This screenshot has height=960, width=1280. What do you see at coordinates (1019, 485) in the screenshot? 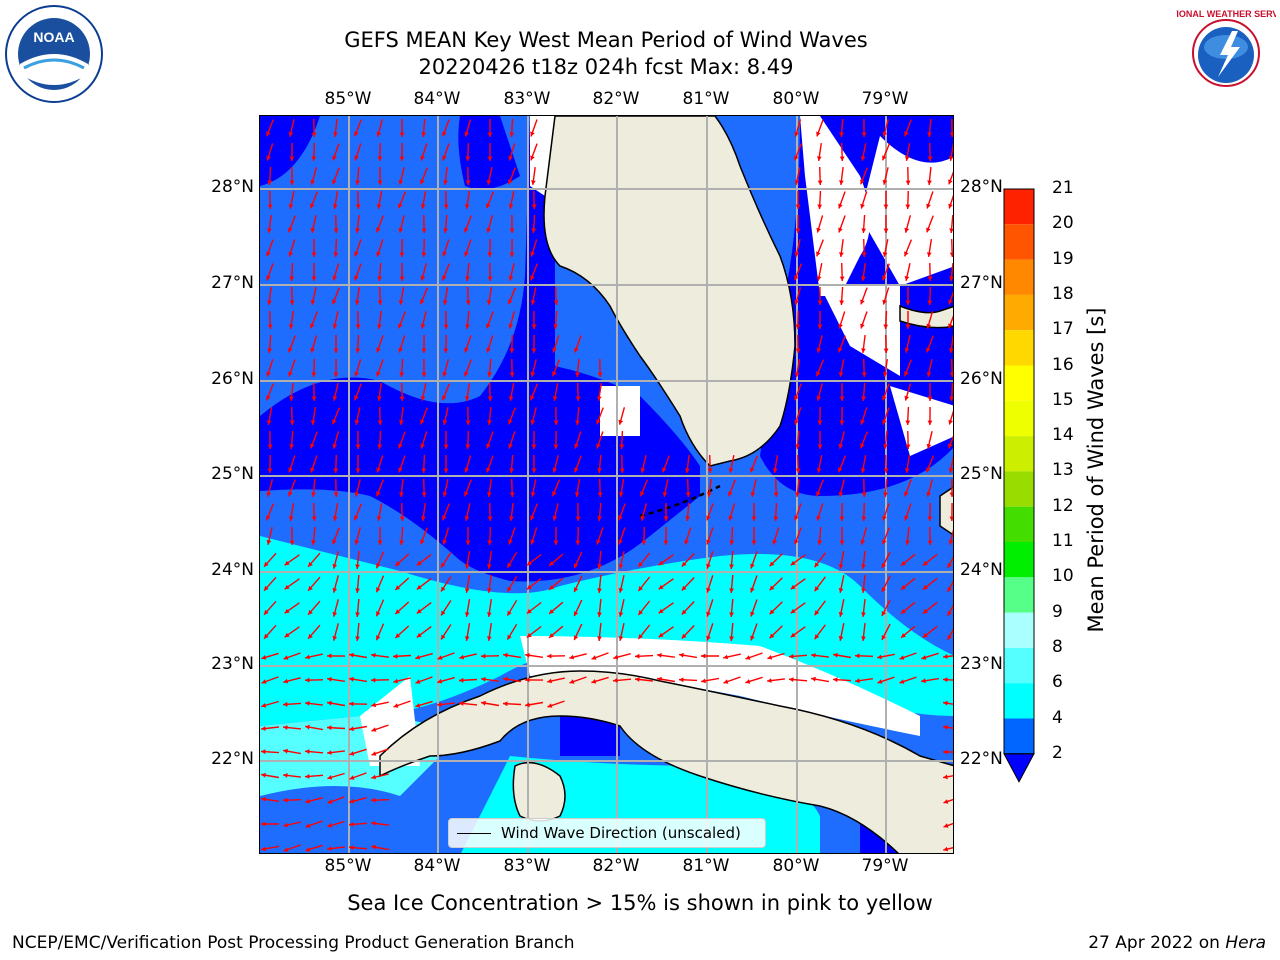
I see `colorbar-boxes` at bounding box center [1019, 485].